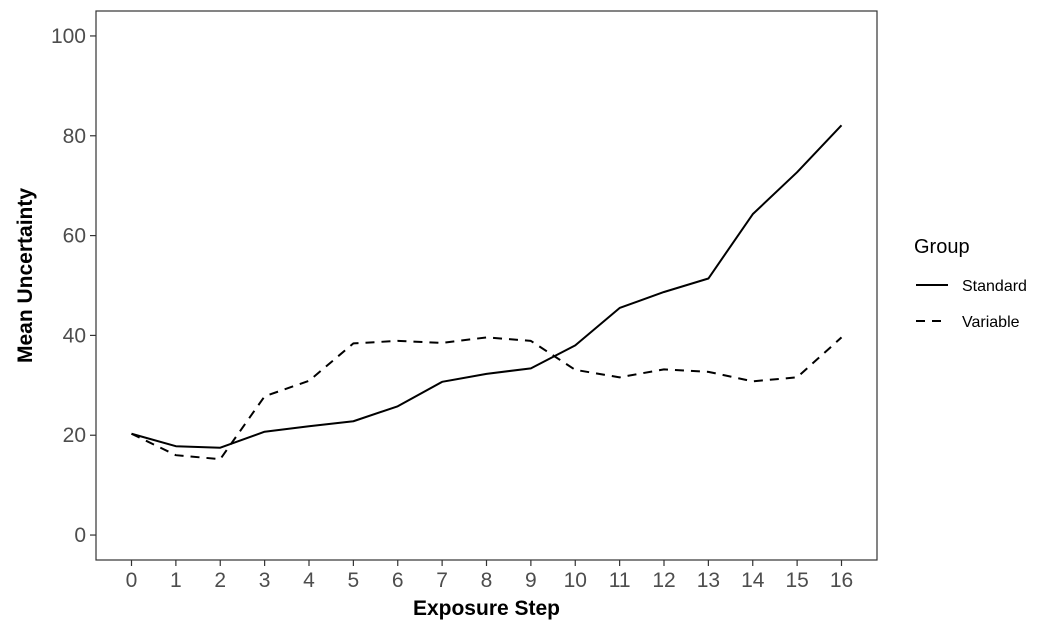 The height and width of the screenshot is (629, 1050). What do you see at coordinates (663, 580) in the screenshot?
I see `x-tick-label: 12` at bounding box center [663, 580].